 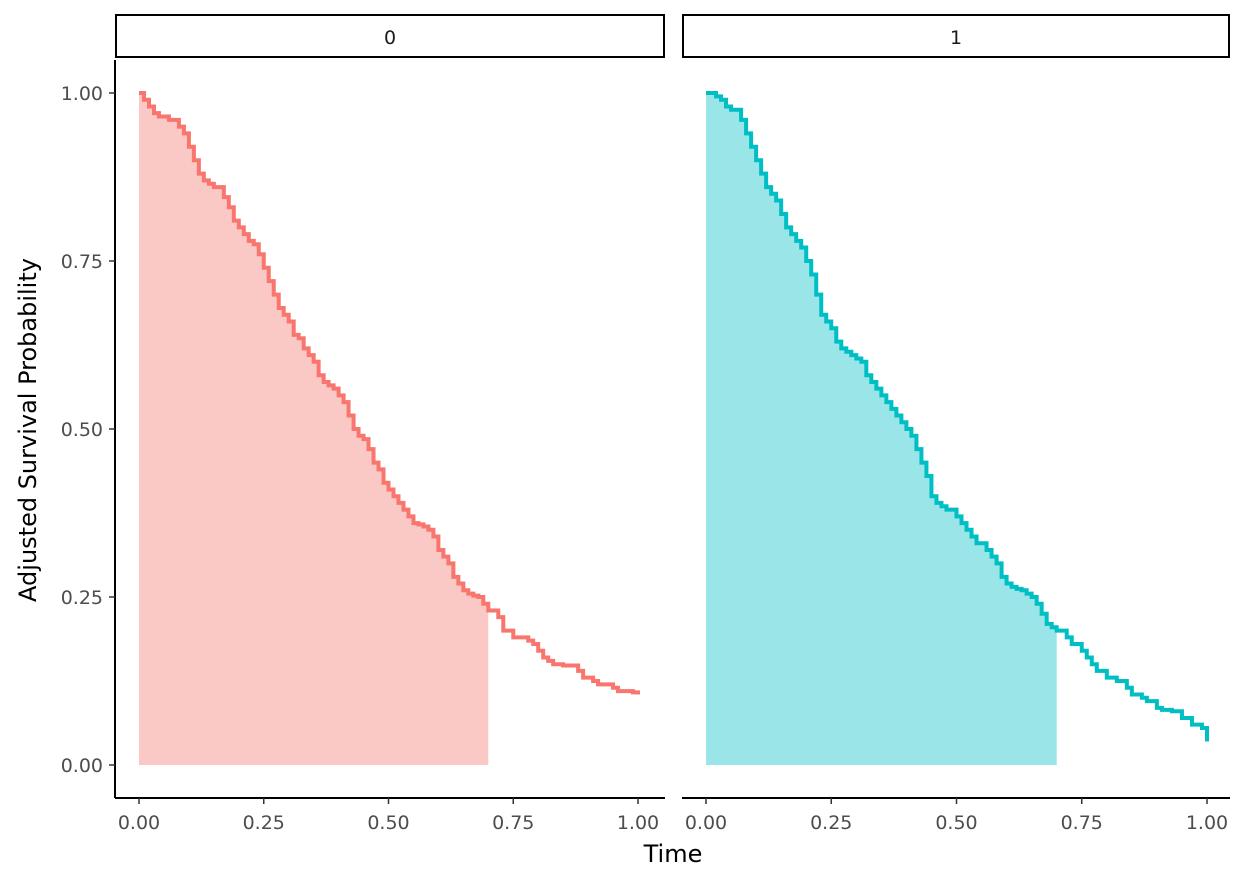 I want to click on y-axis: 0.00 0.25 0.50 0.75 1.00, so click(x=88, y=429).